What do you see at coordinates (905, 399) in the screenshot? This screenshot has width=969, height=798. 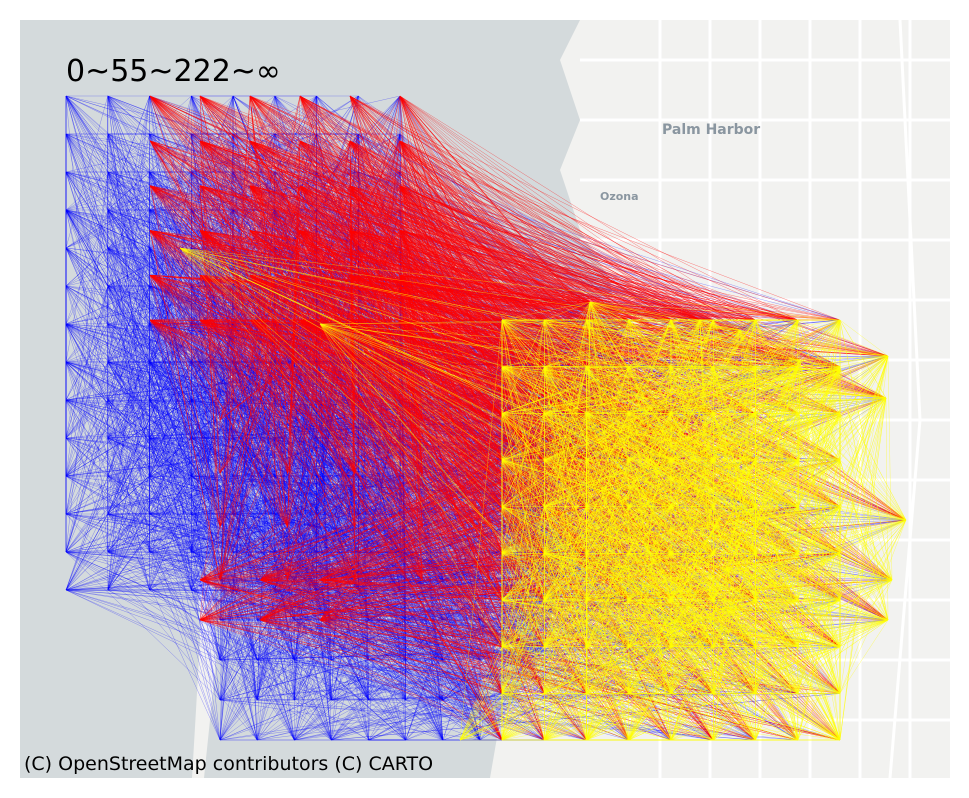 I see `road` at bounding box center [905, 399].